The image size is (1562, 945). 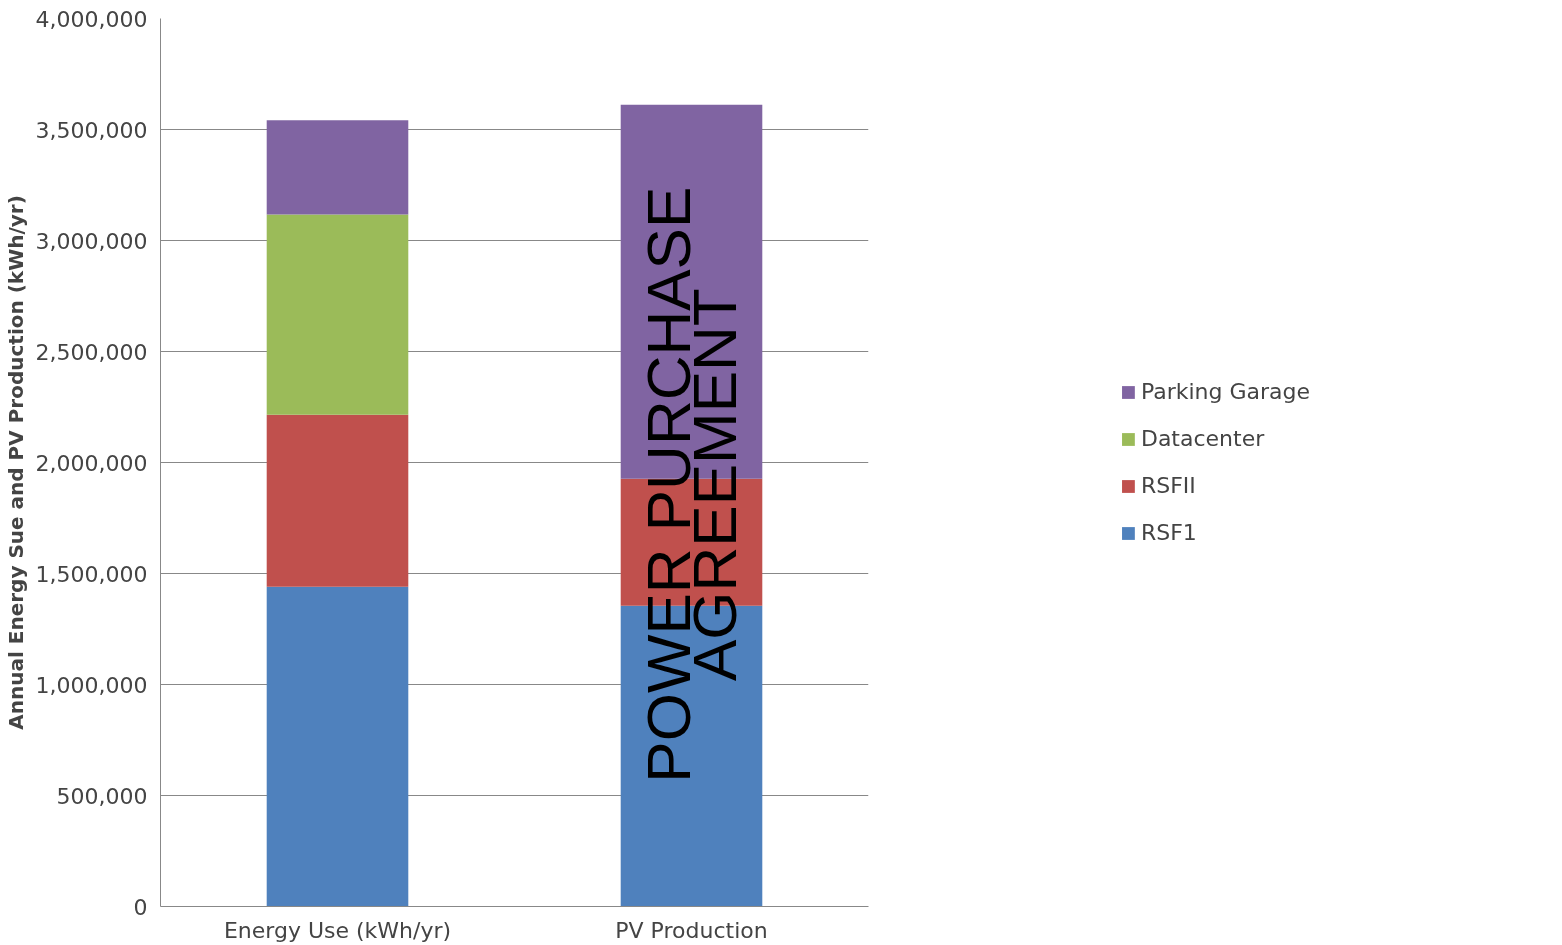 I want to click on annotation: POWER PURCHASE AGREEMENT, so click(x=691, y=484).